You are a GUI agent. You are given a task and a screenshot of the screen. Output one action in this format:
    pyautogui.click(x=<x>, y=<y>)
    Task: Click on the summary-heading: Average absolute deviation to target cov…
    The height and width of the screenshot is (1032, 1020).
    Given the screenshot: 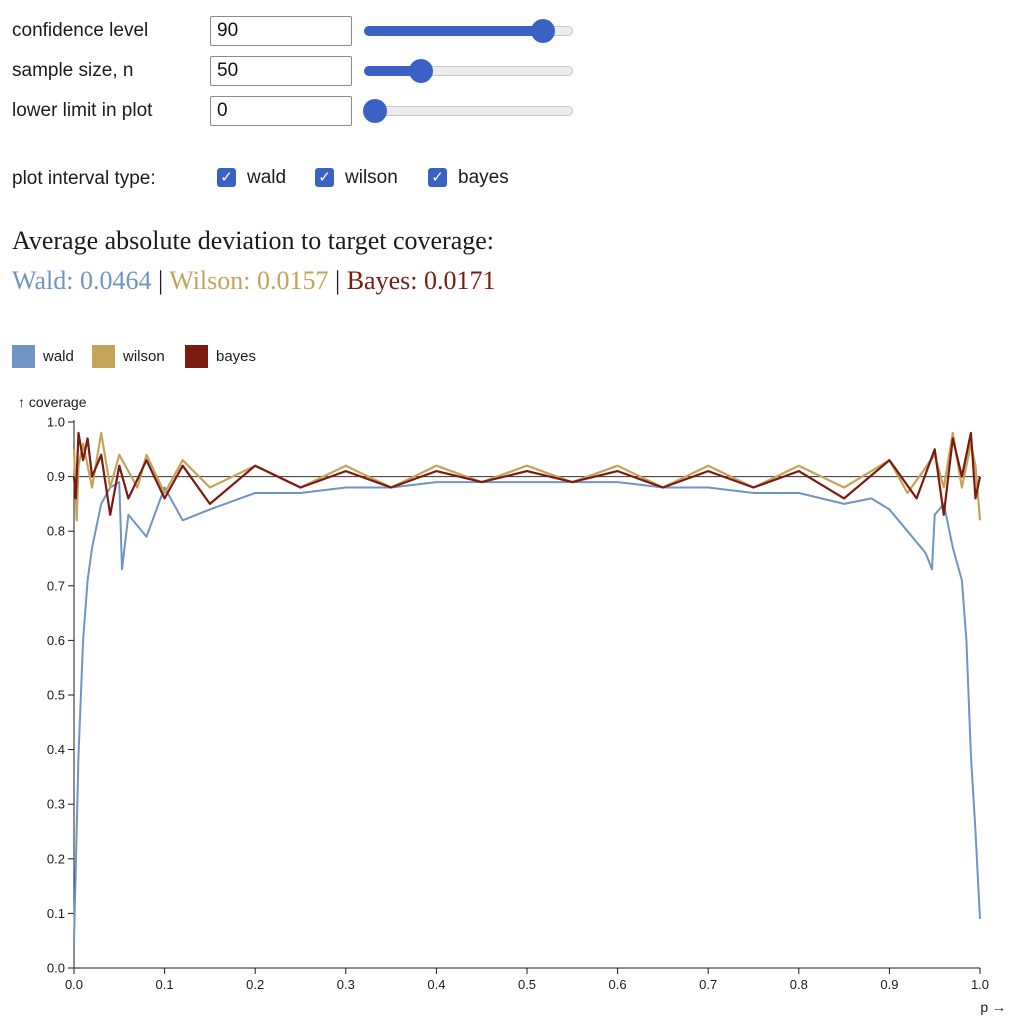 What is the action you would take?
    pyautogui.click(x=253, y=240)
    